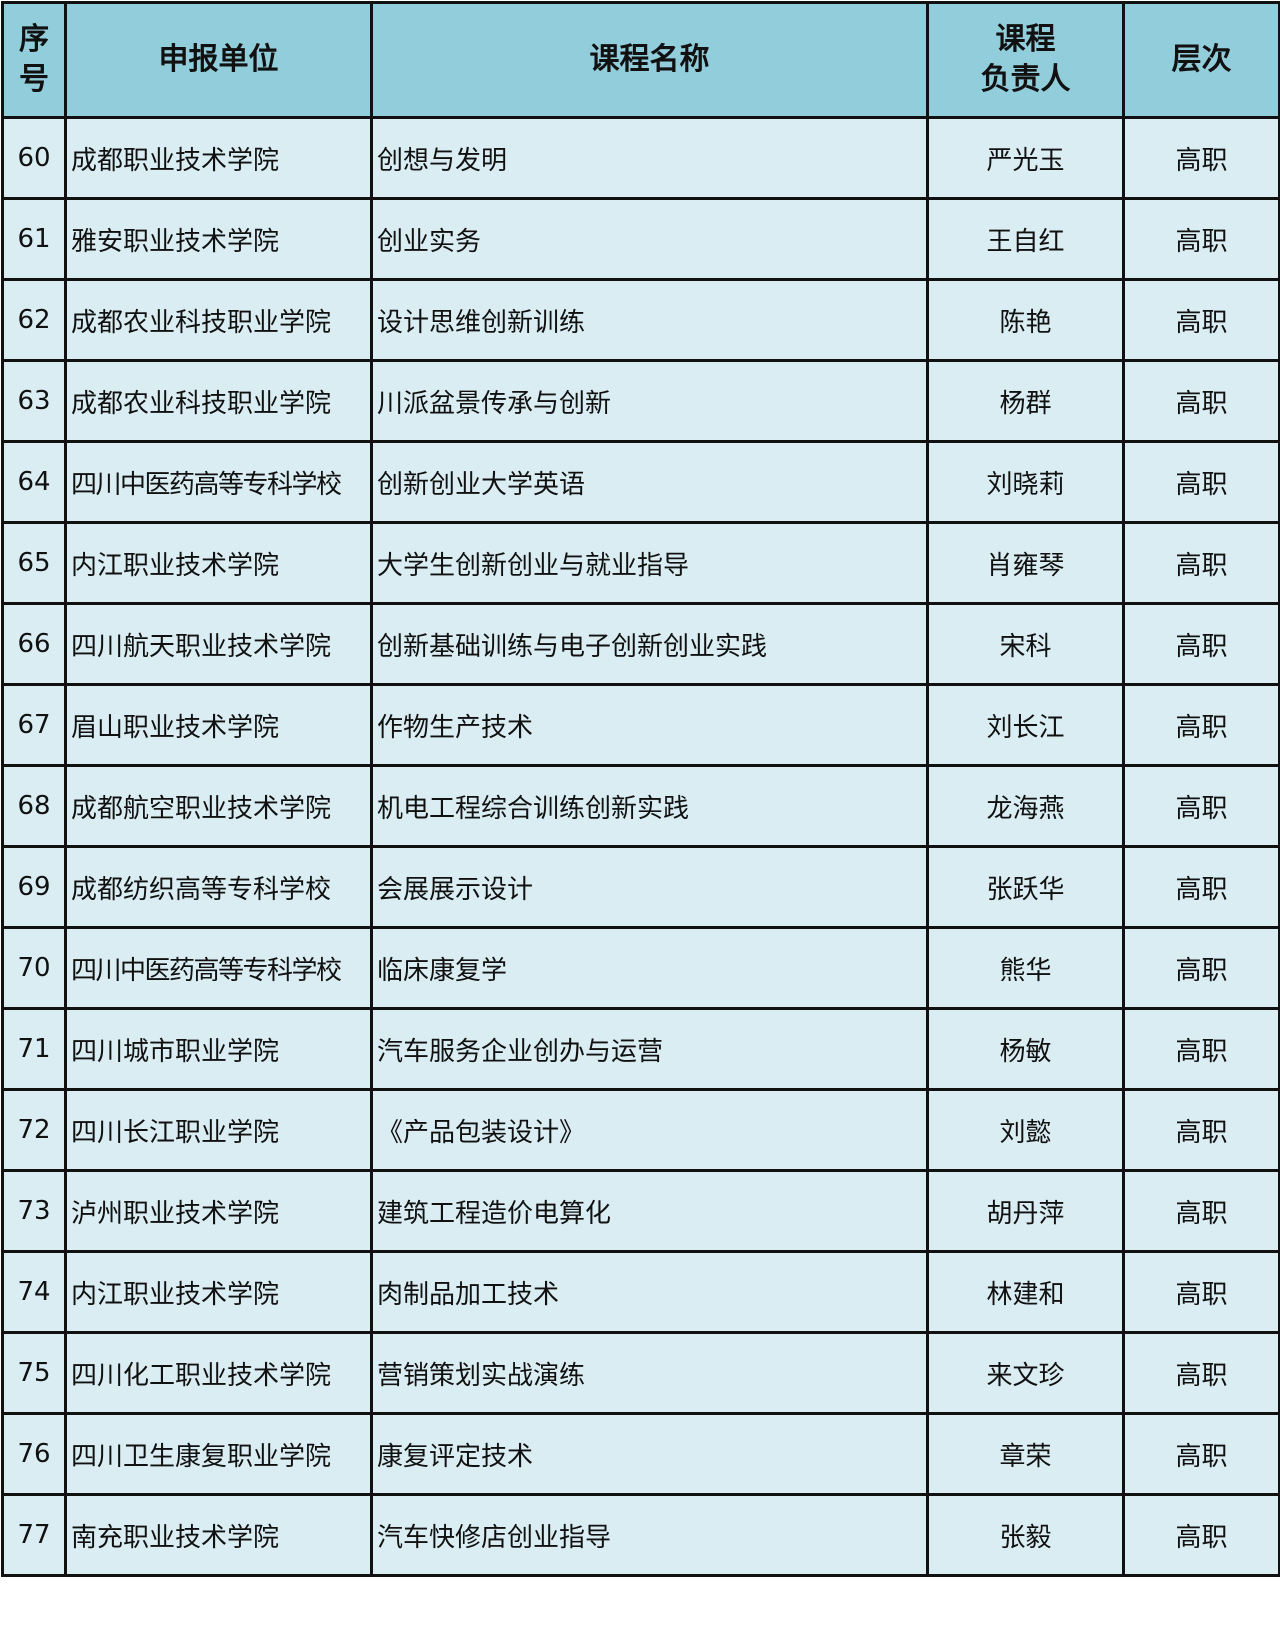  Describe the element at coordinates (34, 1535) in the screenshot. I see `cell-seq: 77` at that location.